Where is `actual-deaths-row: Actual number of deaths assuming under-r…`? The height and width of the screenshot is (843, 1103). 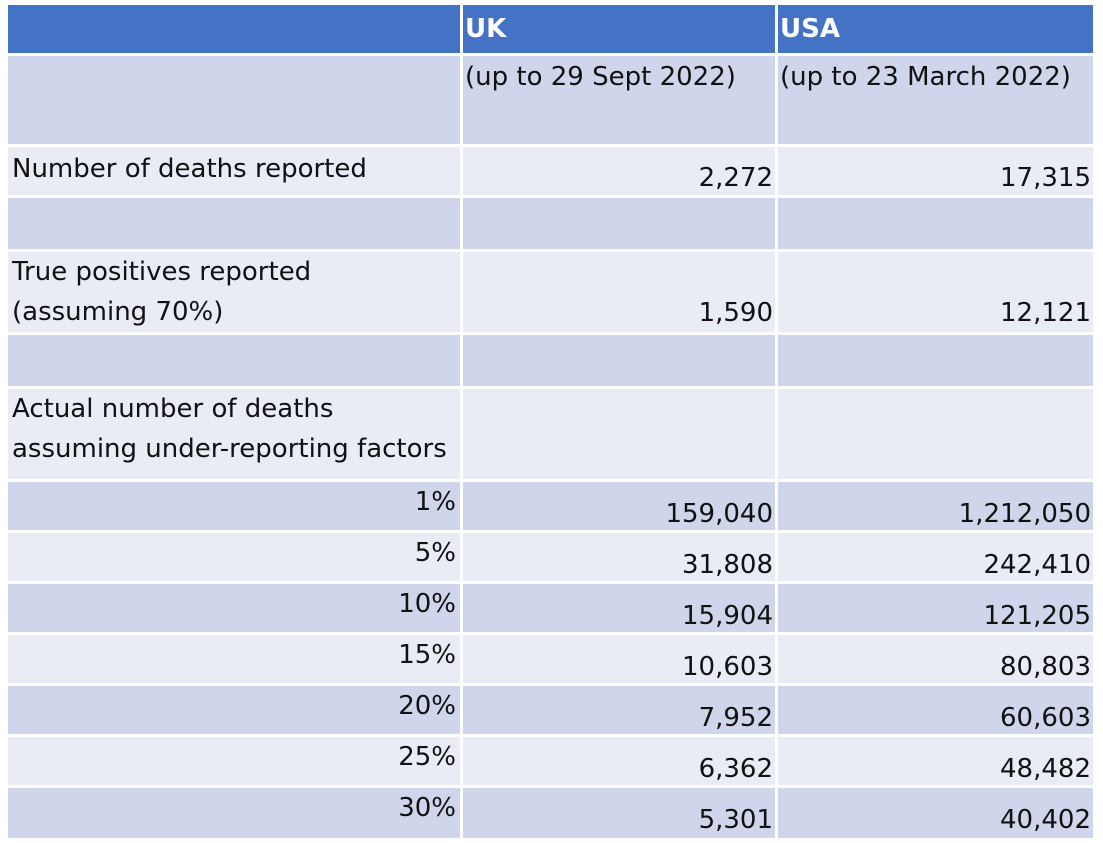
actual-deaths-row: Actual number of deaths assuming under-r… is located at coordinates (550, 434).